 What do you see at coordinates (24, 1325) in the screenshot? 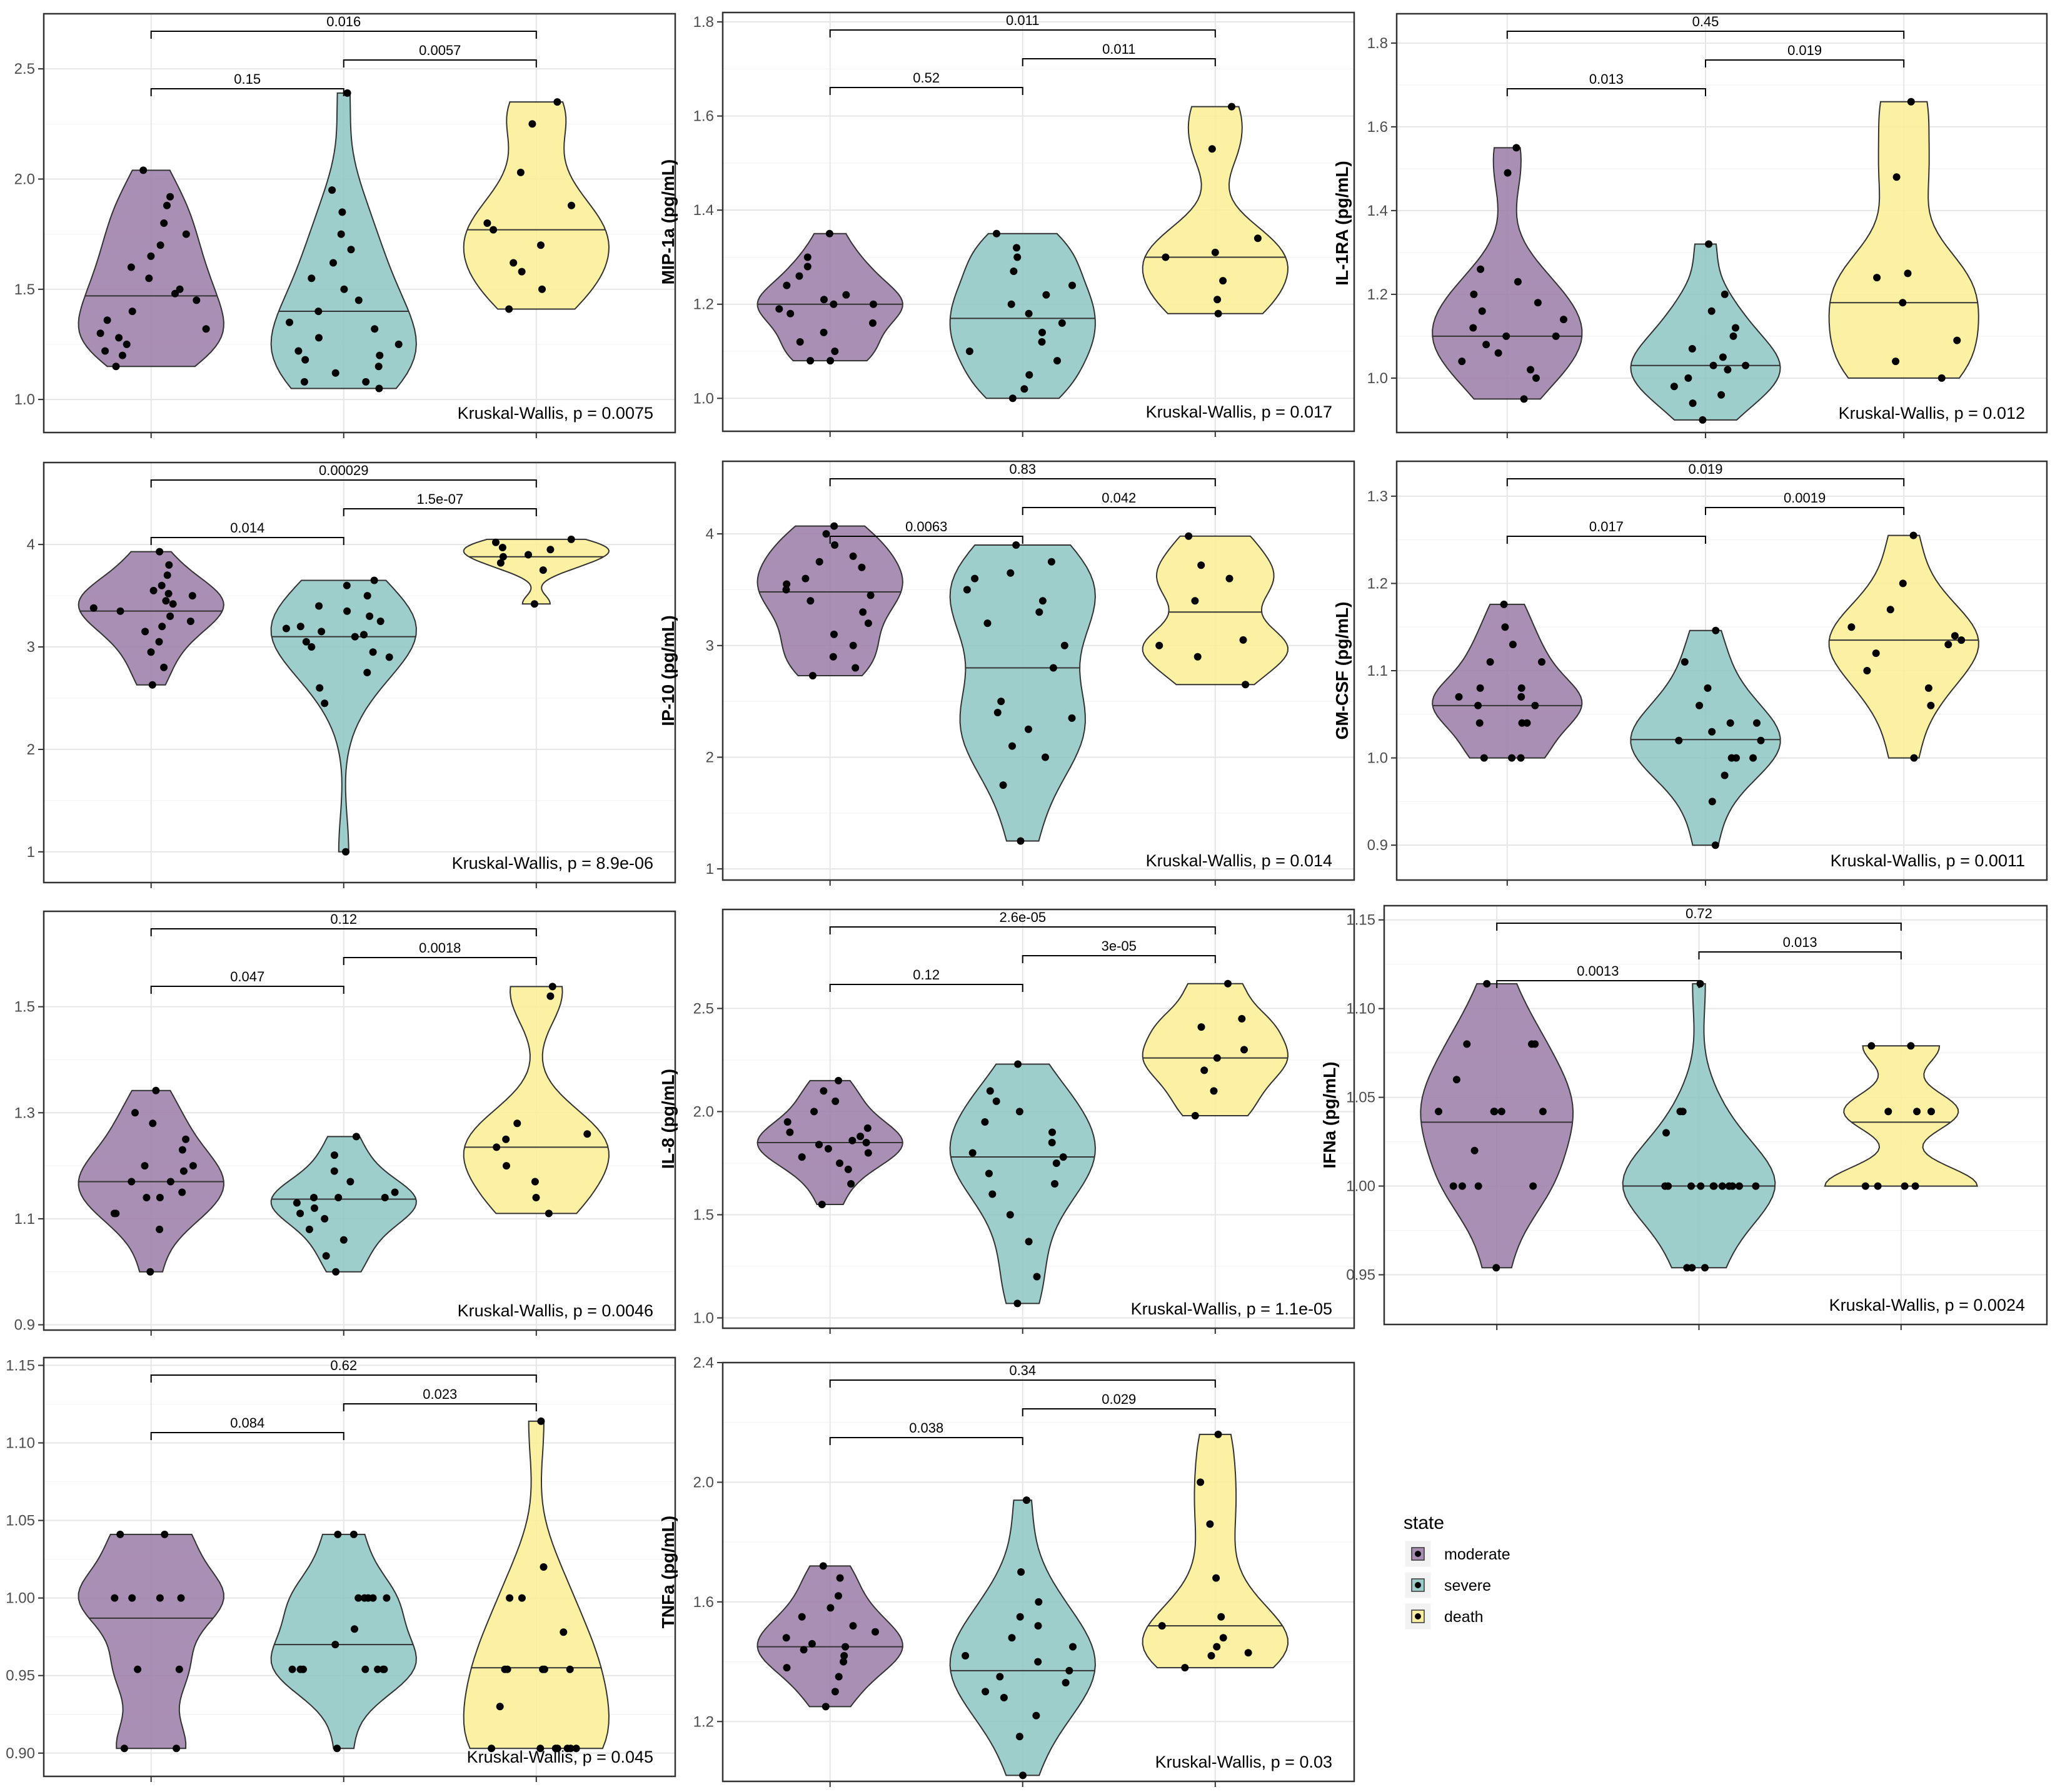
I see `y-tick-label: 0.9` at bounding box center [24, 1325].